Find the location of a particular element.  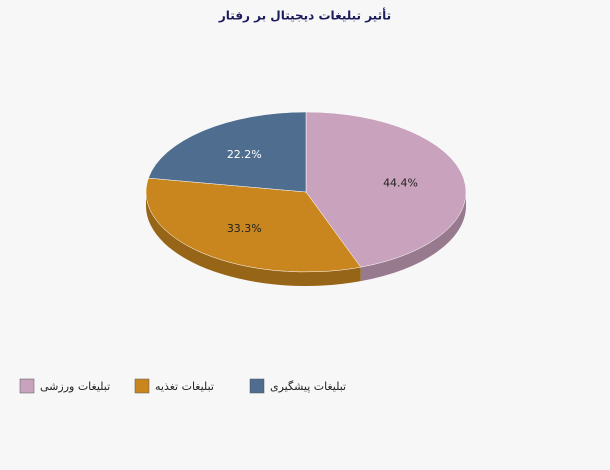

legend-label: تبلیغات پیشگیری is located at coordinates (308, 386).